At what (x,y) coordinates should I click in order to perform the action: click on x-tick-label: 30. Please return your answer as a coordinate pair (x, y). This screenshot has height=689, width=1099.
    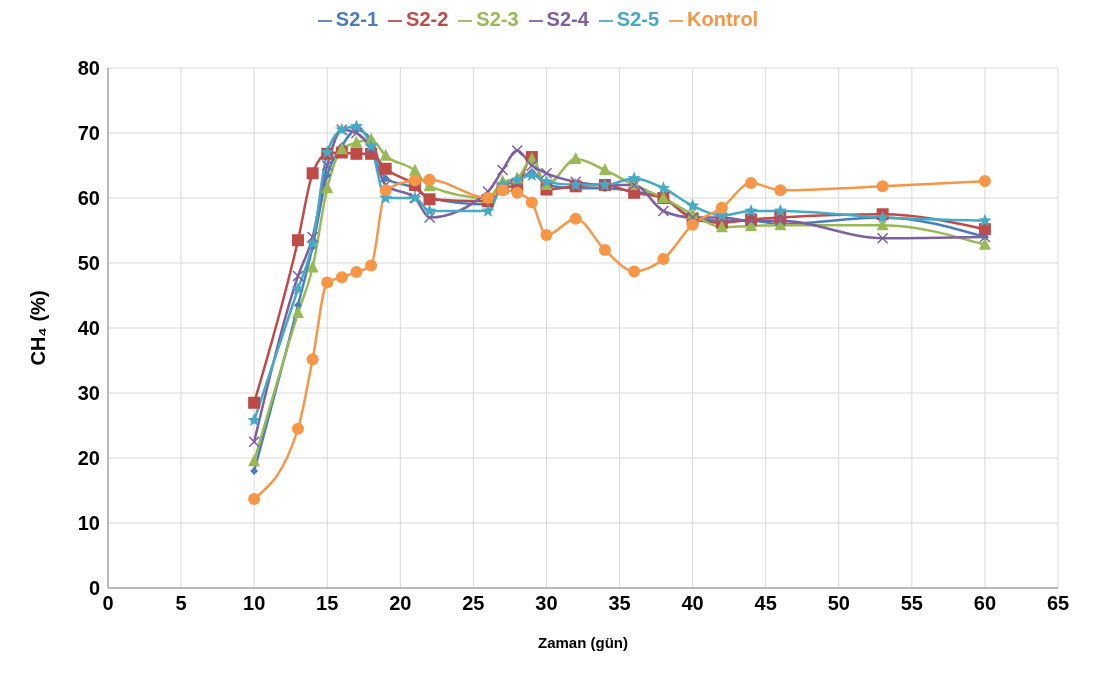
    Looking at the image, I should click on (546, 603).